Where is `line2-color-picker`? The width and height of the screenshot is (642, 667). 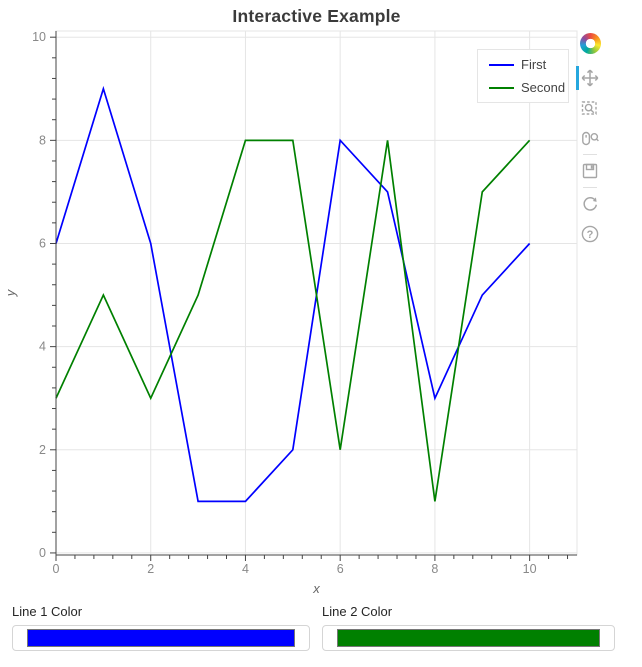 line2-color-picker is located at coordinates (468, 638).